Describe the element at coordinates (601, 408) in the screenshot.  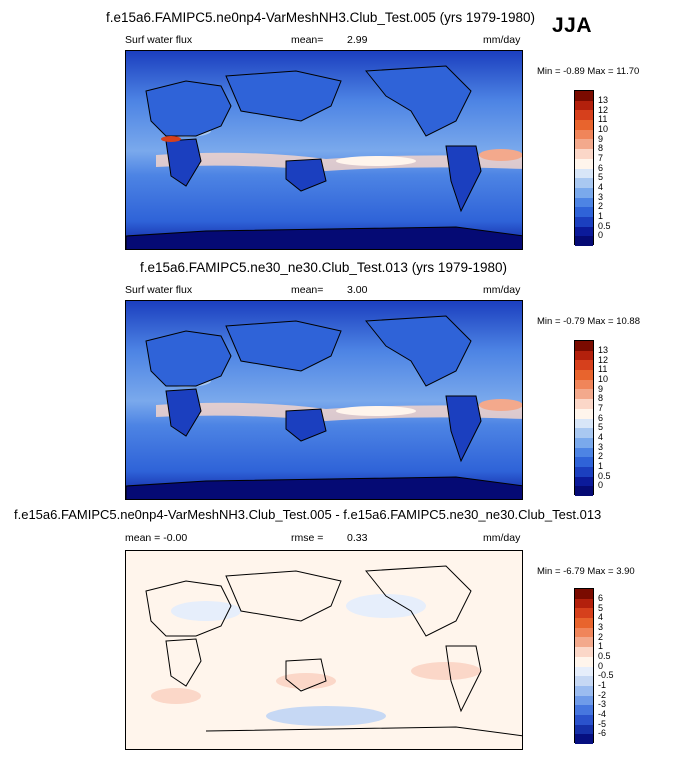
I see `panel2-cbar-label: 7` at that location.